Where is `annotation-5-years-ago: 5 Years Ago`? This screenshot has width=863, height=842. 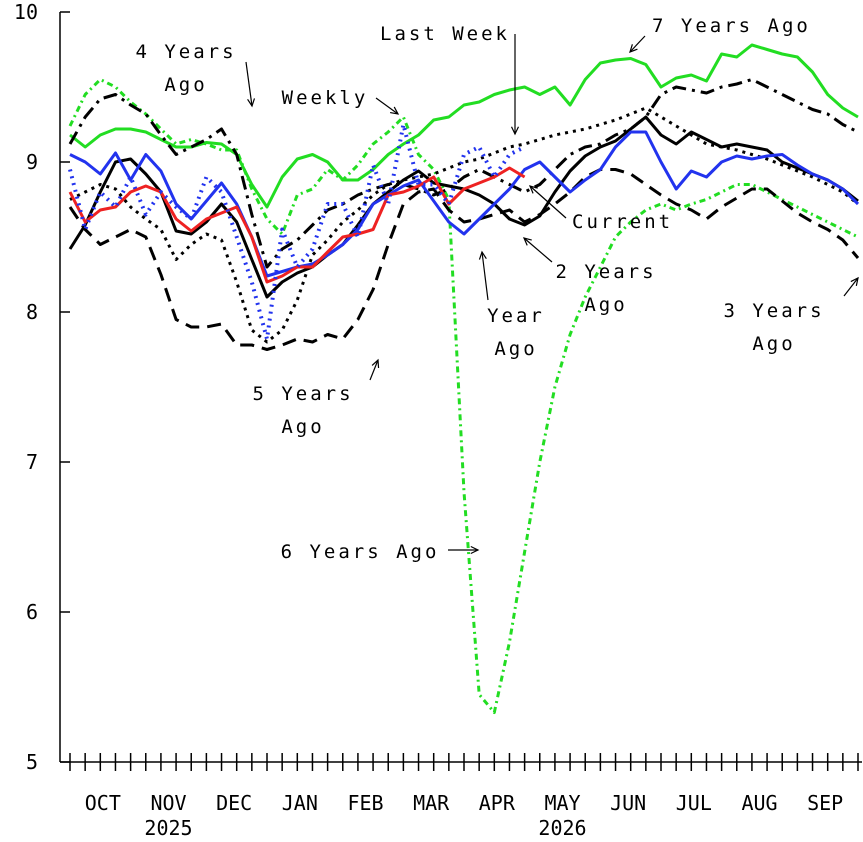 annotation-5-years-ago: 5 Years Ago is located at coordinates (316, 398).